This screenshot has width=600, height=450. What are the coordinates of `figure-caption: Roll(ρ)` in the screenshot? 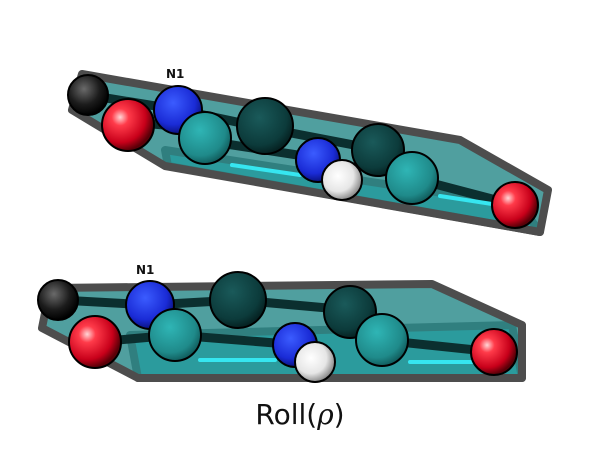 It's located at (300, 414).